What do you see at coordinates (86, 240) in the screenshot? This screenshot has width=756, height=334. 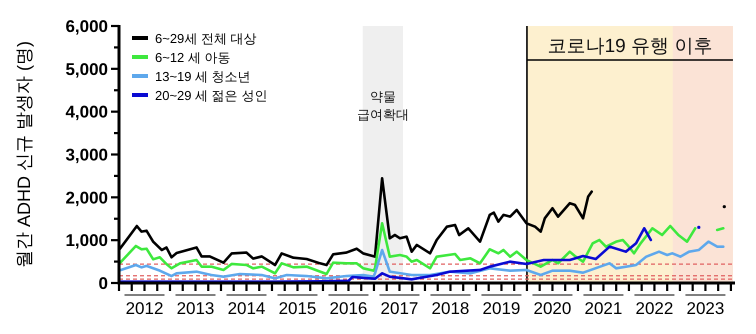 I see `y-tick-label: 1,000` at bounding box center [86, 240].